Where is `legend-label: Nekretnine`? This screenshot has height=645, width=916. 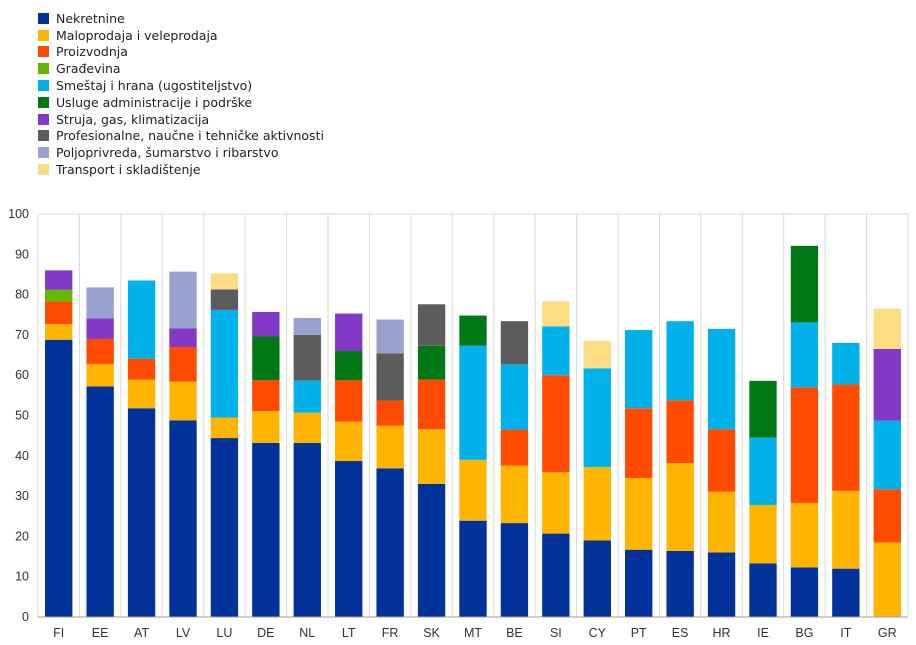 legend-label: Nekretnine is located at coordinates (90, 18).